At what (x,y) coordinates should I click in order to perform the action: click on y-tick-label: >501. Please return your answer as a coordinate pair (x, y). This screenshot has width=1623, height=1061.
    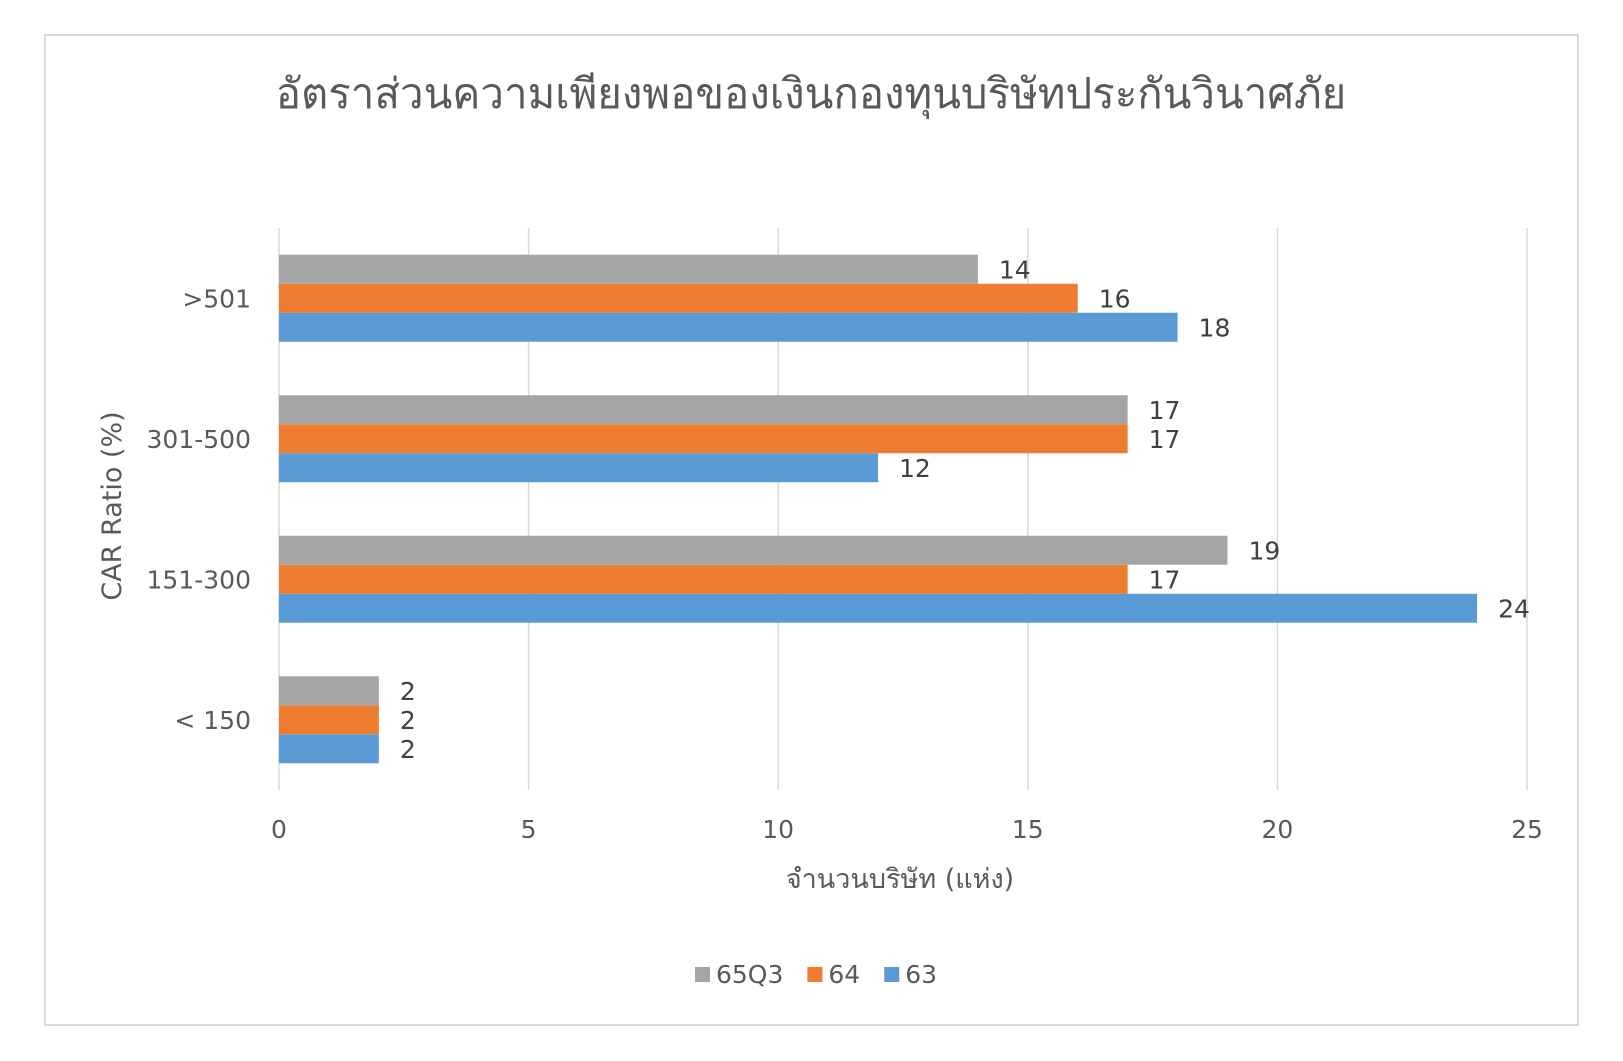
    Looking at the image, I should click on (216, 298).